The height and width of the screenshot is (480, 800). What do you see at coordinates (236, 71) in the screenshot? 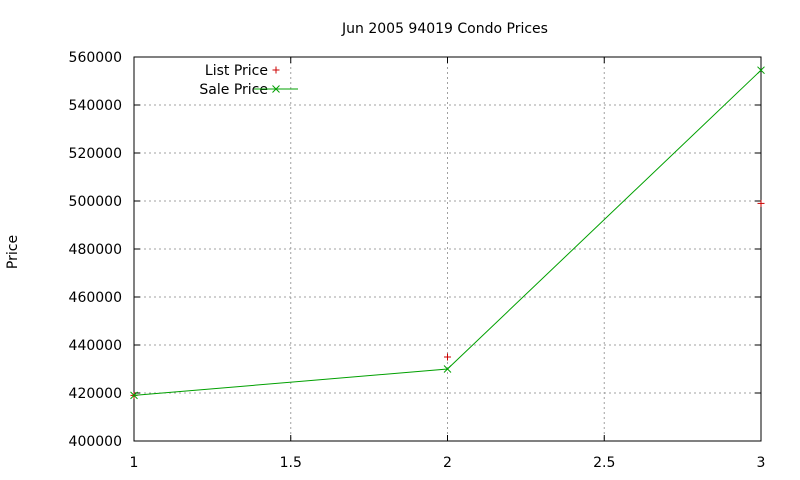
I see `legend-label-list-price: List Price` at bounding box center [236, 71].